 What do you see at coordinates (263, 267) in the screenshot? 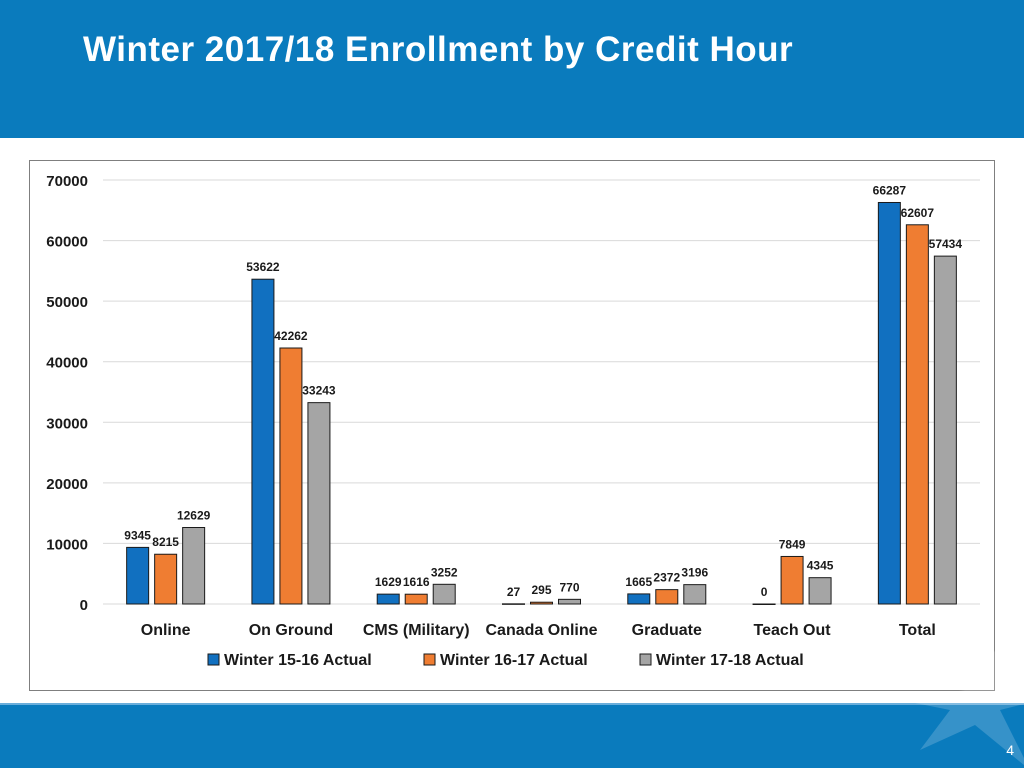
I see `data-label: 53622` at bounding box center [263, 267].